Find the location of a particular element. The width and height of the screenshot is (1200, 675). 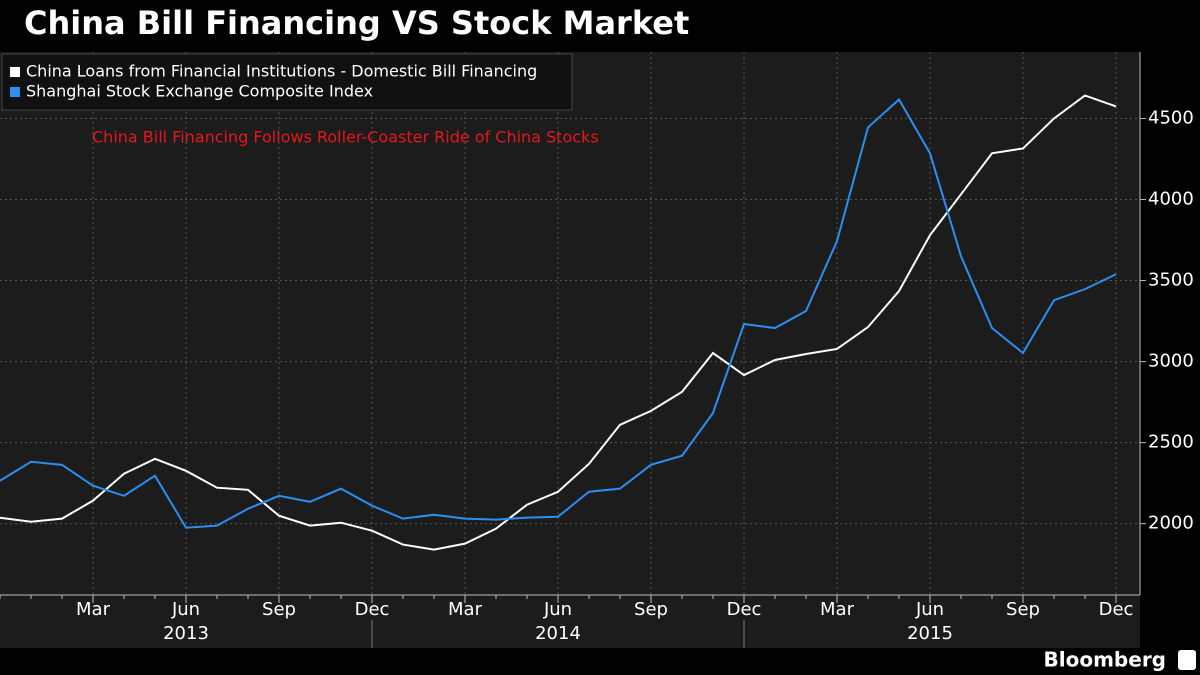

chart-title: China Bill Financing VS Stock Market is located at coordinates (356, 23).